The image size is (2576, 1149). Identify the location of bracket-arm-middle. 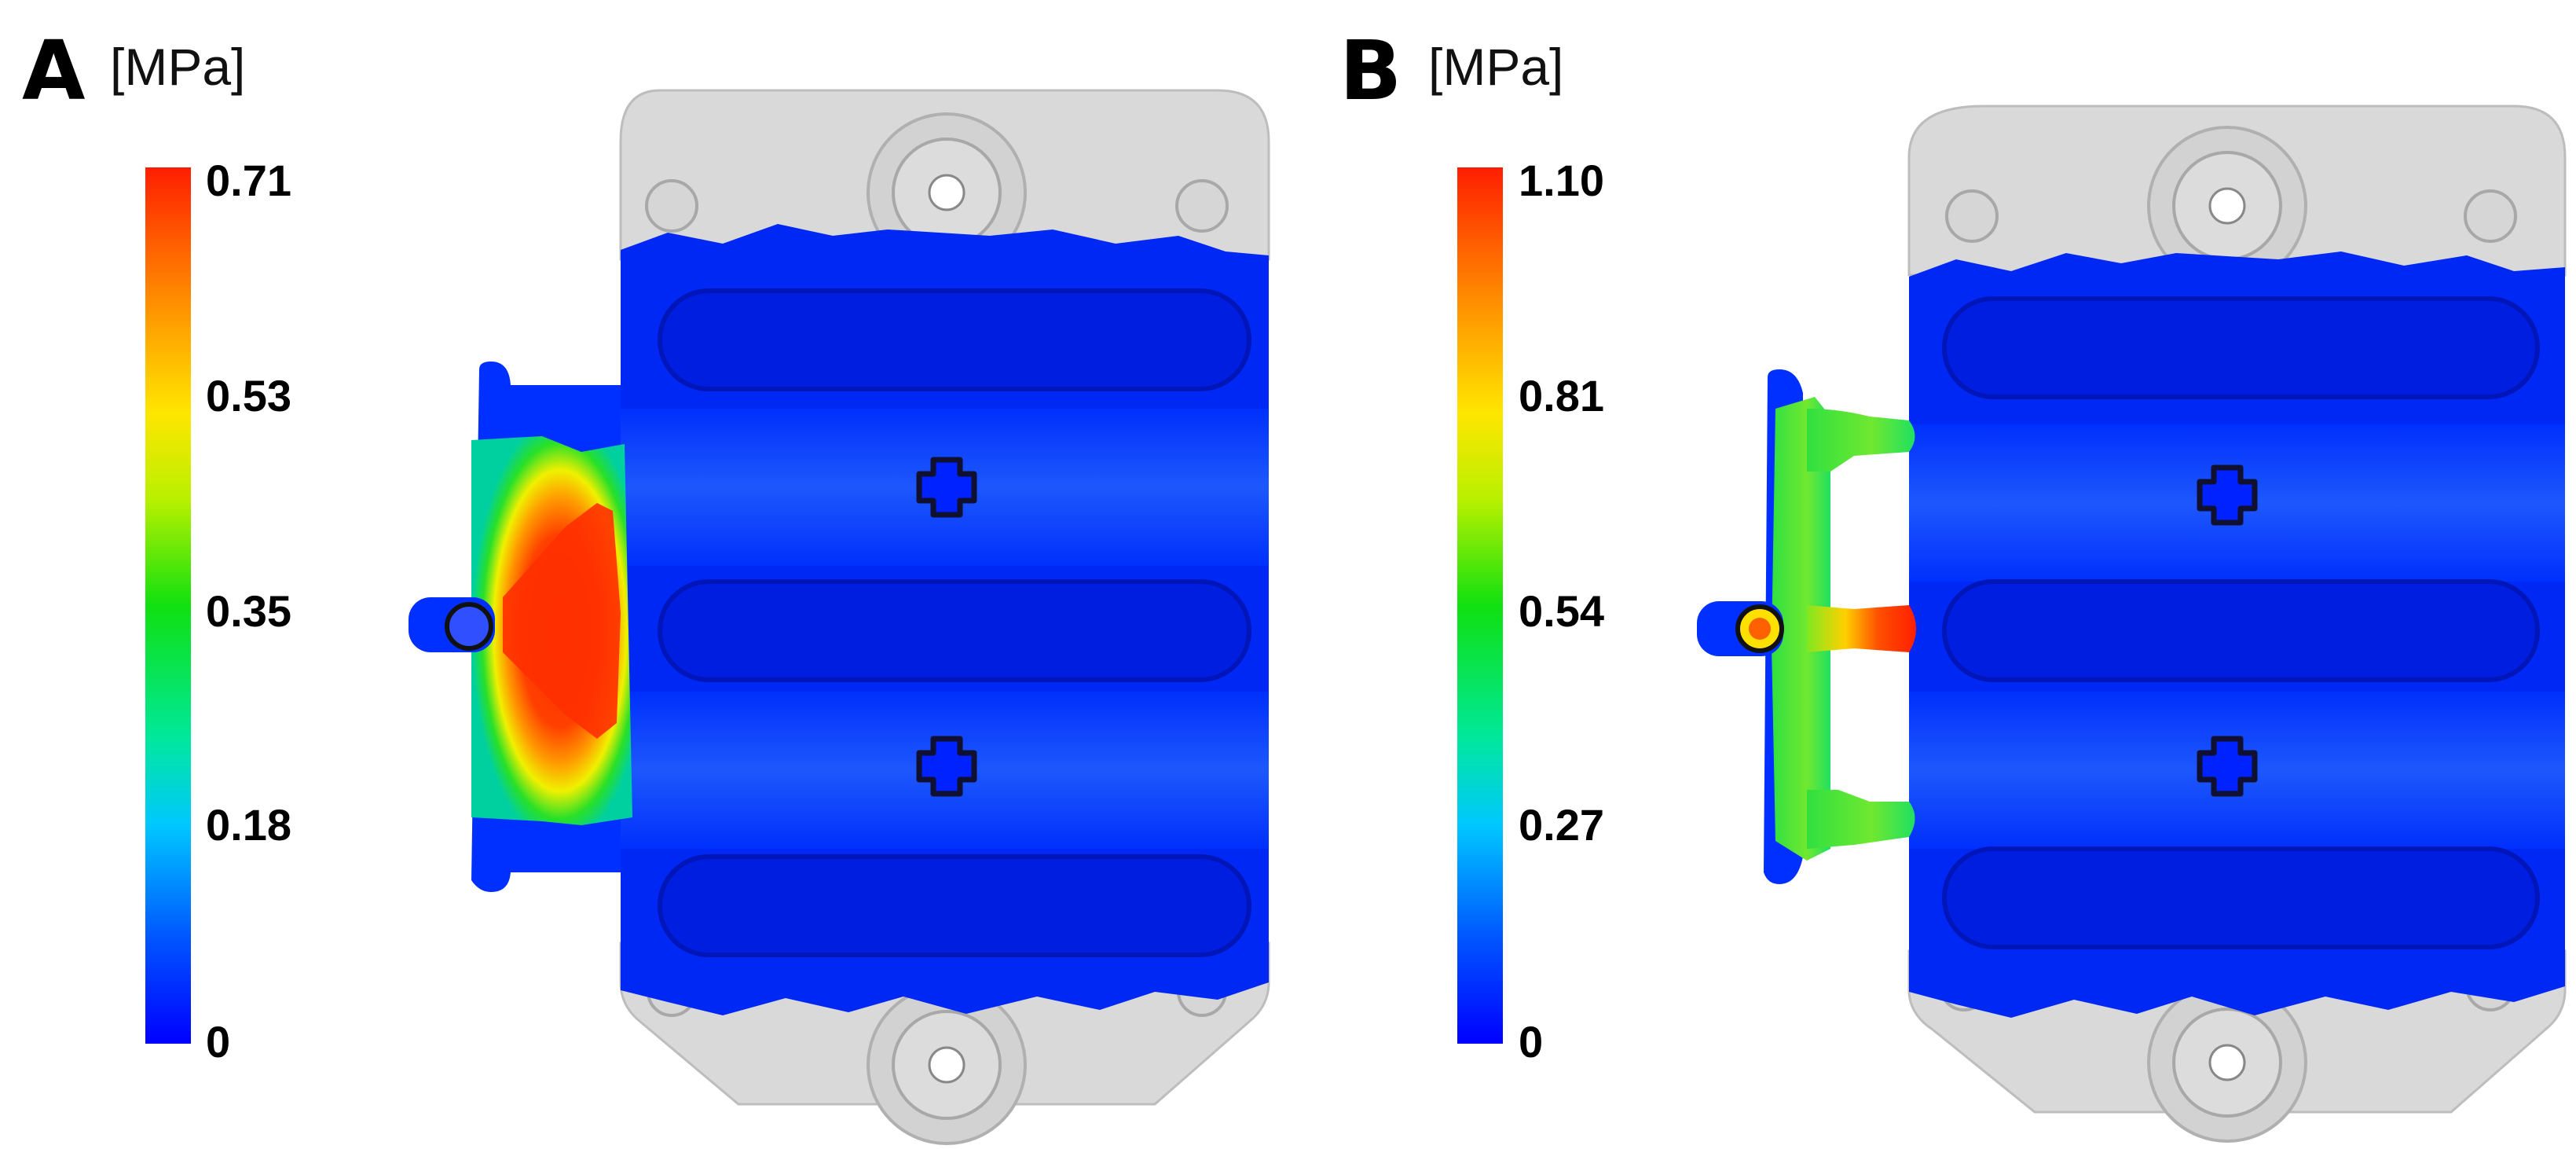
(1861, 628).